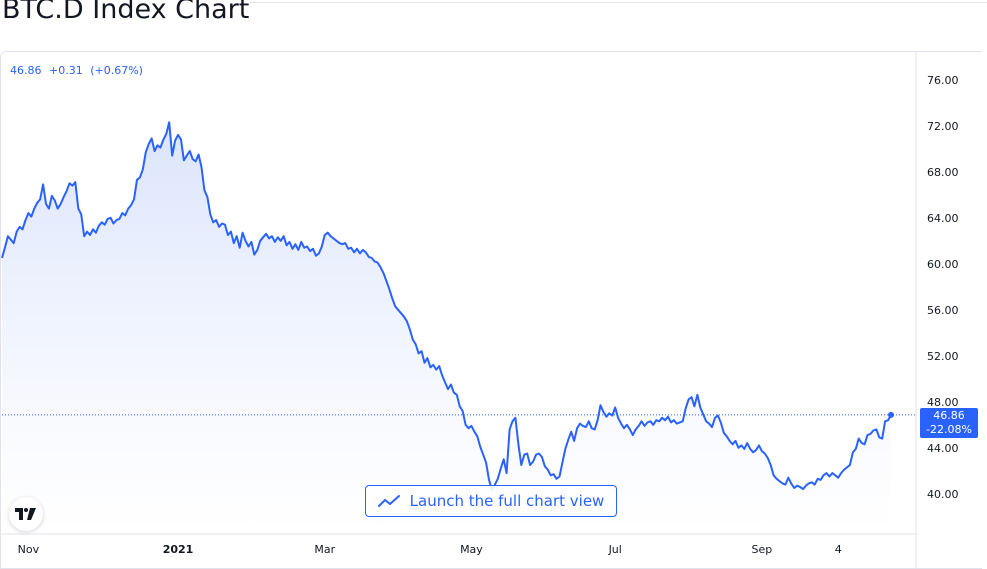 The height and width of the screenshot is (569, 987). What do you see at coordinates (116, 70) in the screenshot?
I see `legend-change-pct: (+0.67%)` at bounding box center [116, 70].